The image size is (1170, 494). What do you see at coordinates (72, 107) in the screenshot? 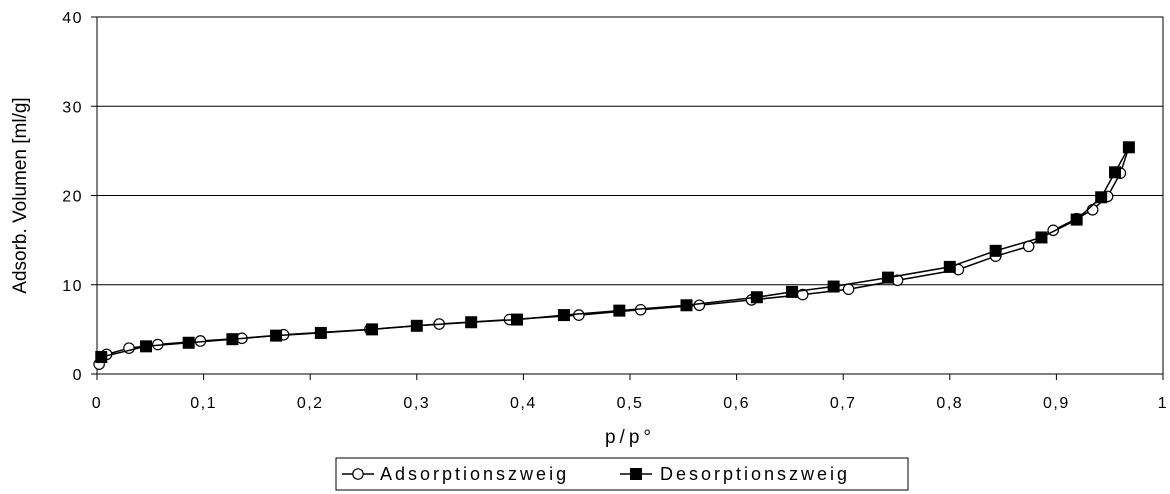
I see `y-tick-label: 30` at bounding box center [72, 107].